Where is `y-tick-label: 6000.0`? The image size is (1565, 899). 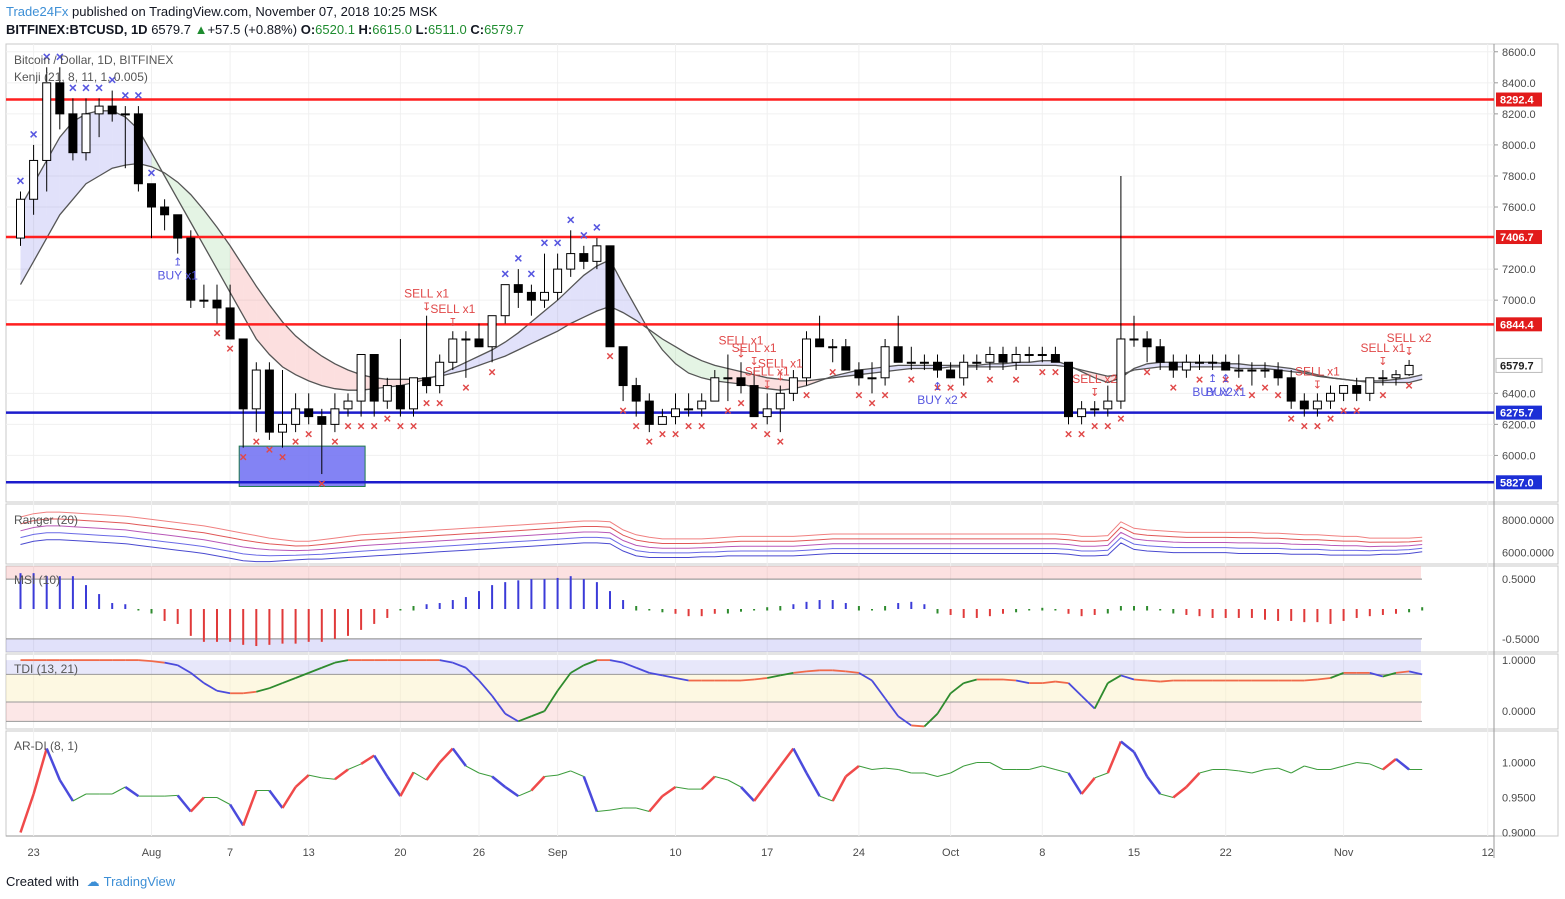
y-tick-label: 6000.0 is located at coordinates (1519, 456).